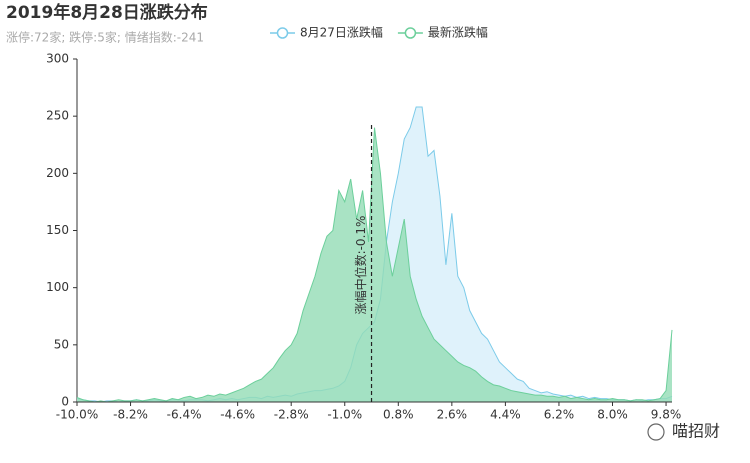 The width and height of the screenshot is (750, 463). I want to click on x-tick-label: -1.0%, so click(344, 415).